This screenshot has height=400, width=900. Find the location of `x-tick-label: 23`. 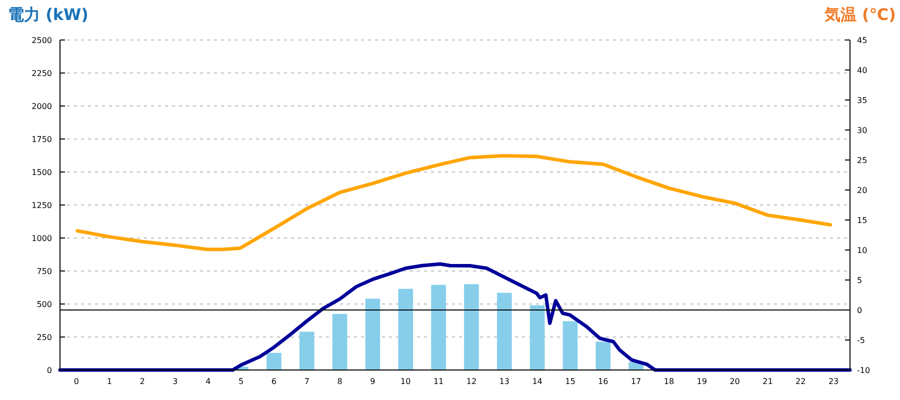

x-tick-label: 23 is located at coordinates (833, 381).